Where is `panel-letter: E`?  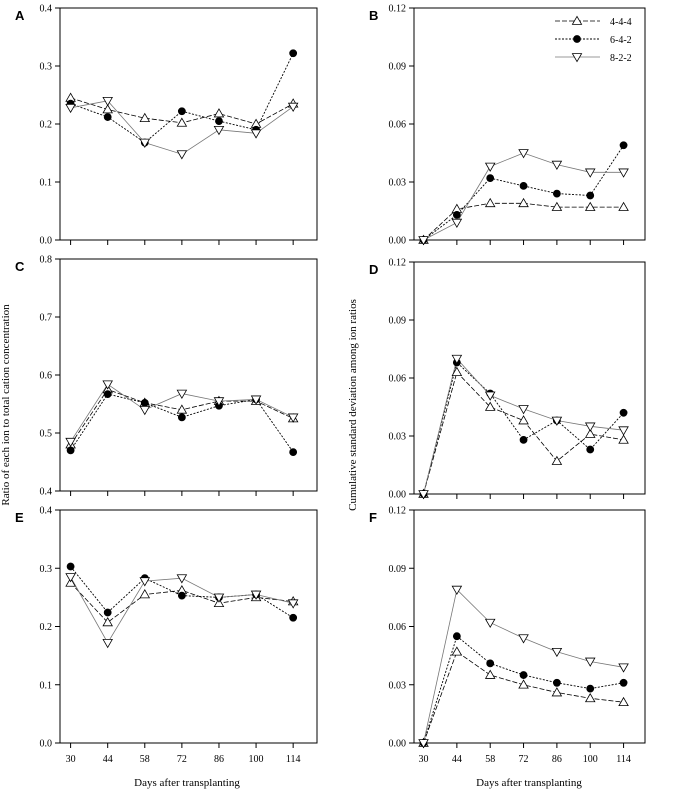 panel-letter: E is located at coordinates (19, 517).